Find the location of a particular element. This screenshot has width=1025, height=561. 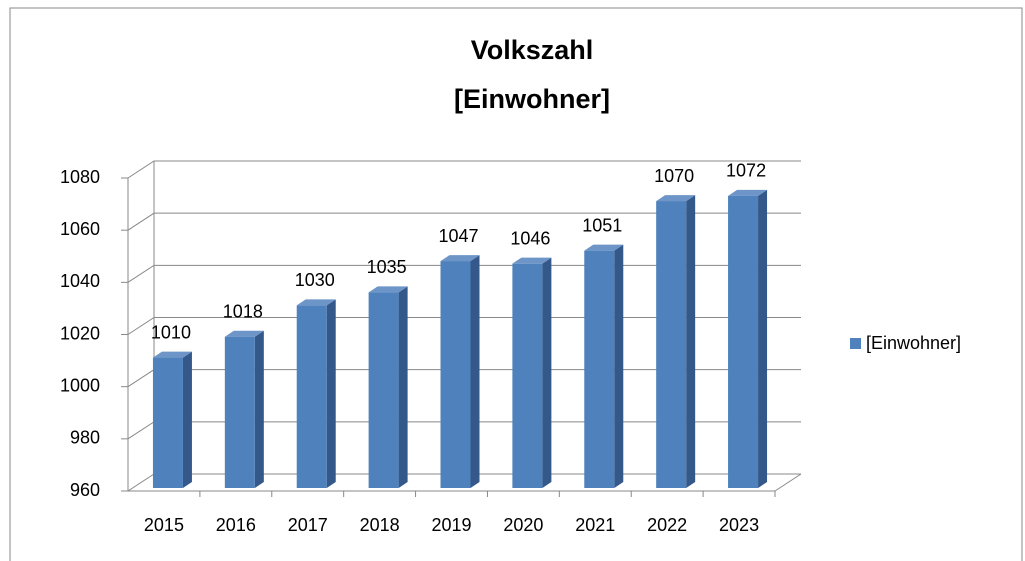

y-tick-label: 980 is located at coordinates (85, 438).